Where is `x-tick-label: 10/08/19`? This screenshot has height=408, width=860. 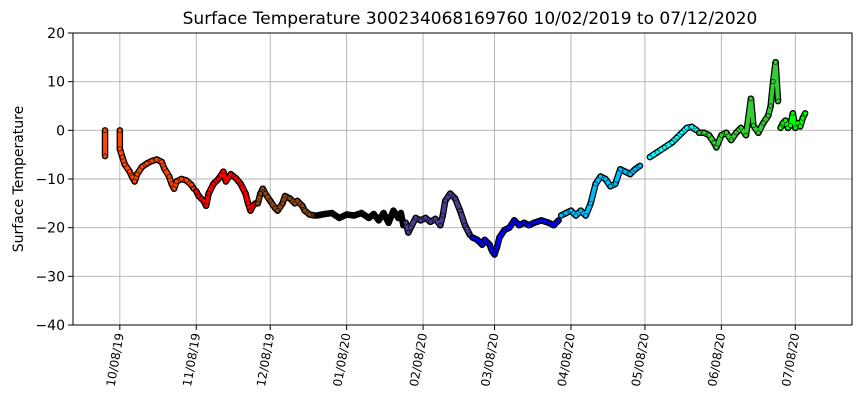 x-tick-label: 10/08/19 is located at coordinates (115, 360).